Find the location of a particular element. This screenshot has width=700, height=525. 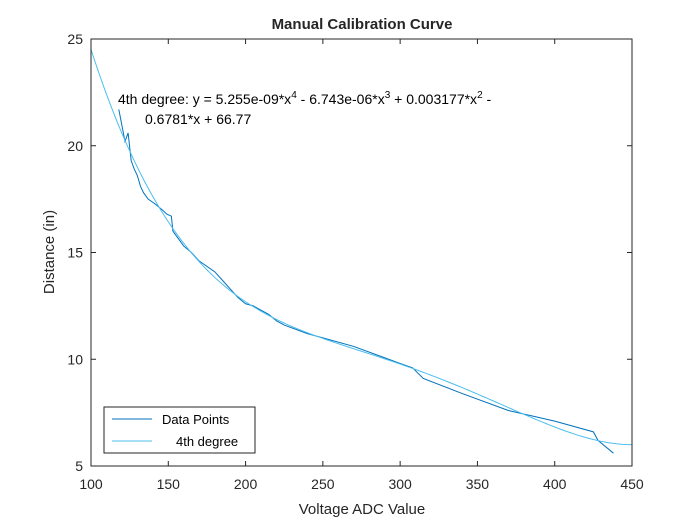

legend-label-4th-degree: 4th degree is located at coordinates (207, 441).